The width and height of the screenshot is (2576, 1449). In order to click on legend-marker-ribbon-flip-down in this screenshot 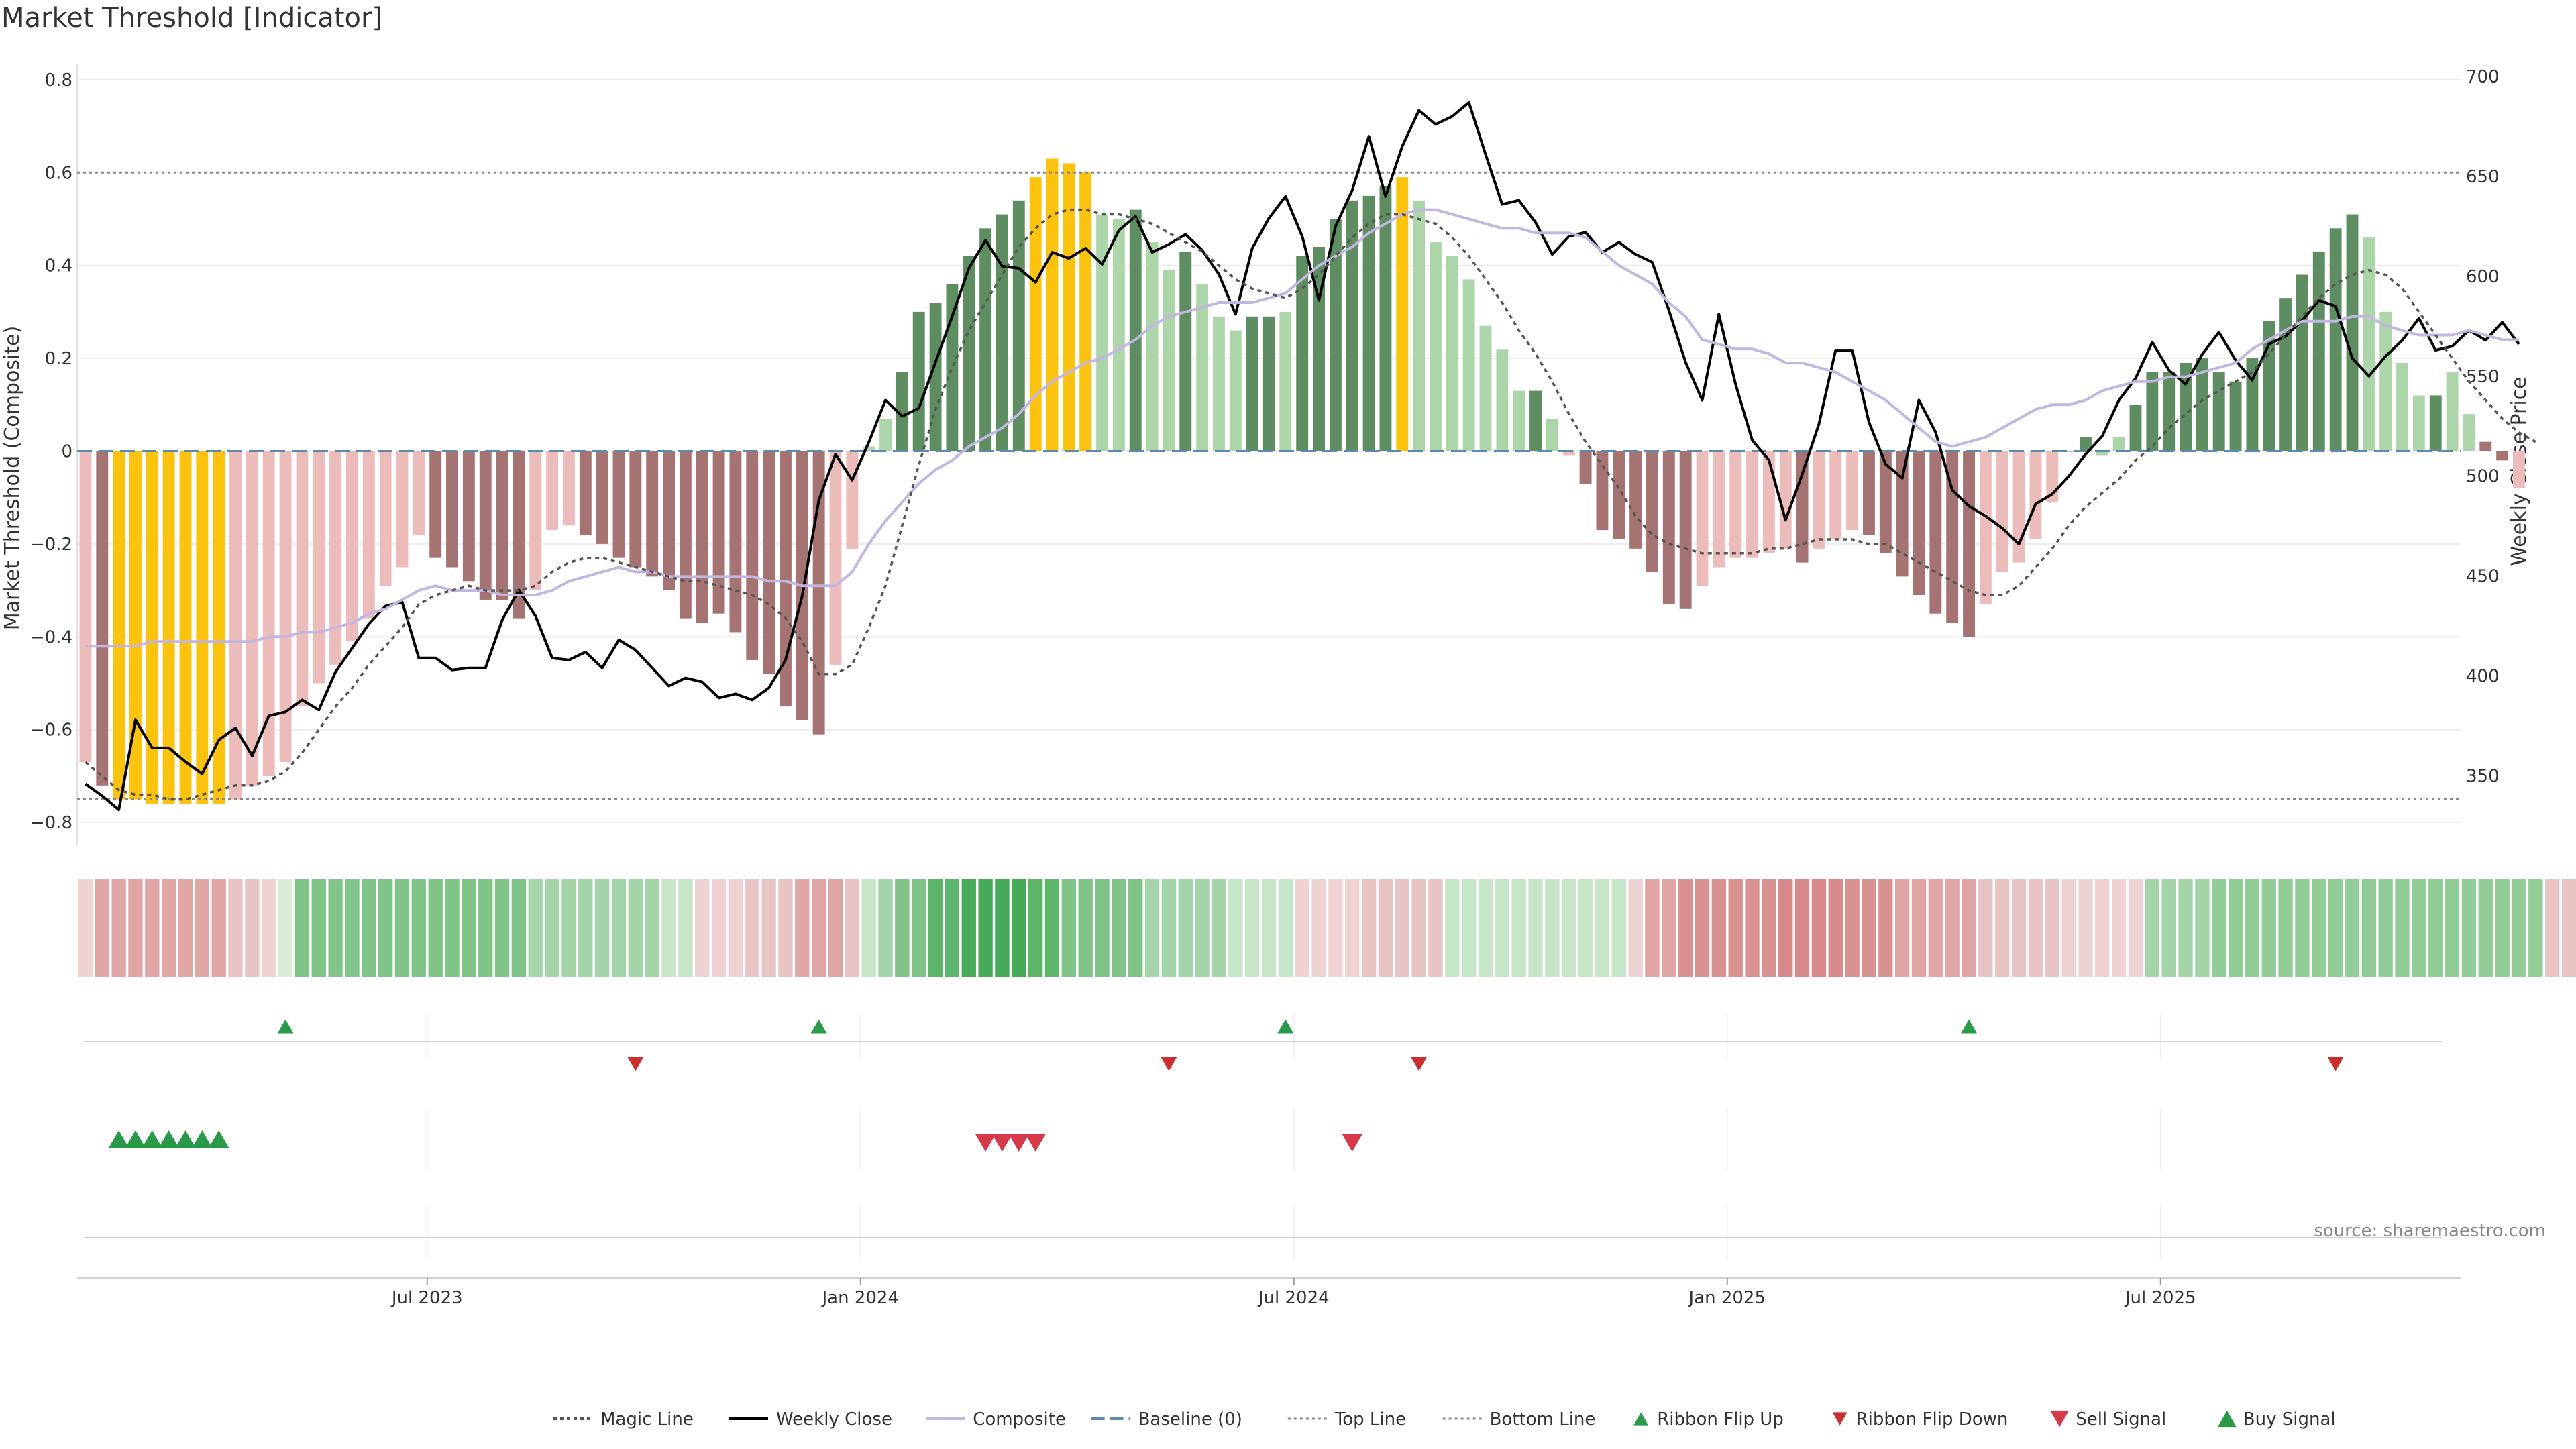, I will do `click(1839, 1419)`.